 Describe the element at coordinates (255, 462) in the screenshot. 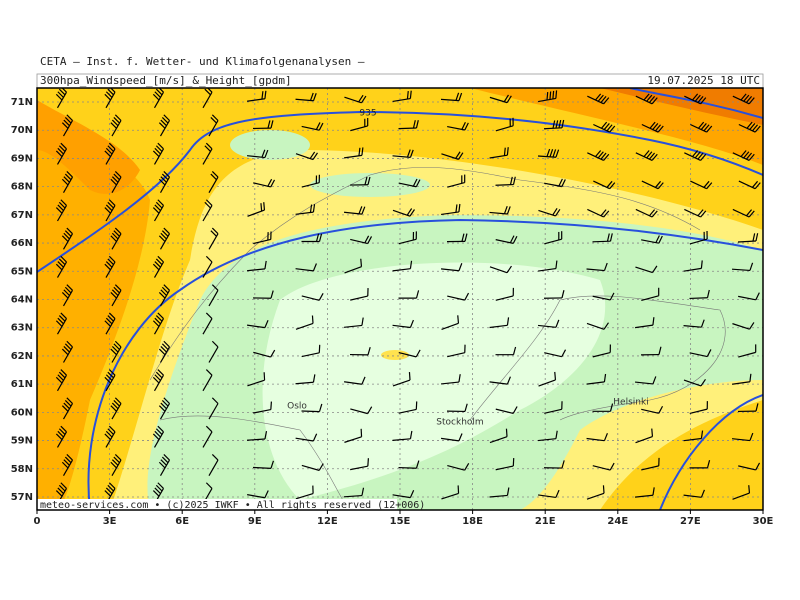

I see `coastline` at that location.